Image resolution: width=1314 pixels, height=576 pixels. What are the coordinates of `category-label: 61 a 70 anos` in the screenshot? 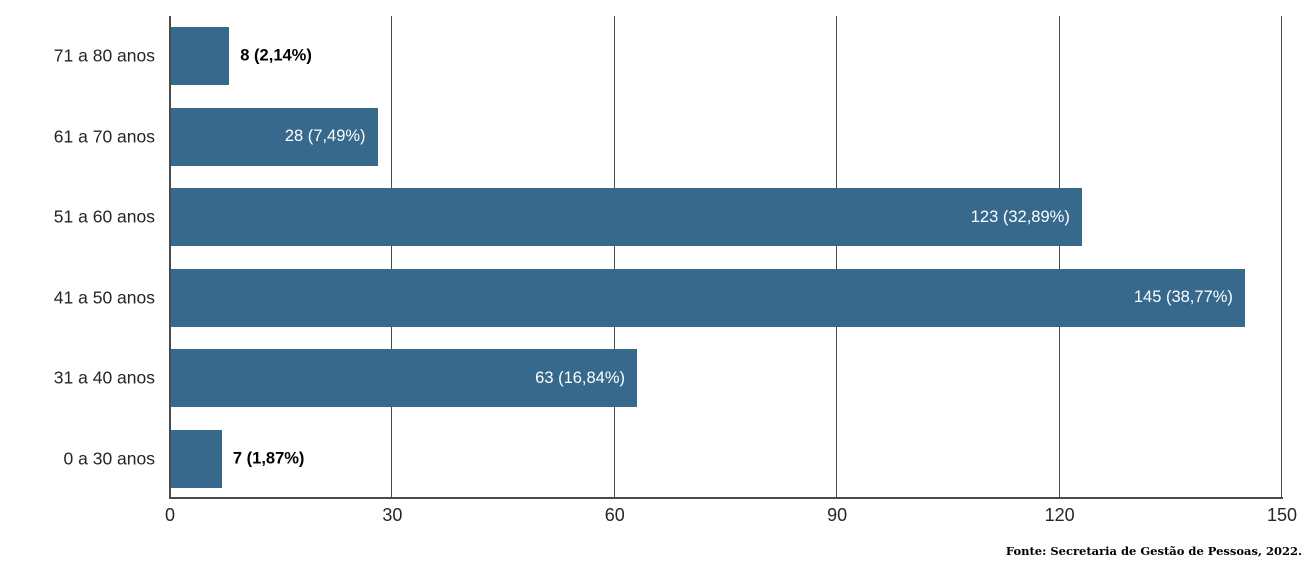 It's located at (104, 136).